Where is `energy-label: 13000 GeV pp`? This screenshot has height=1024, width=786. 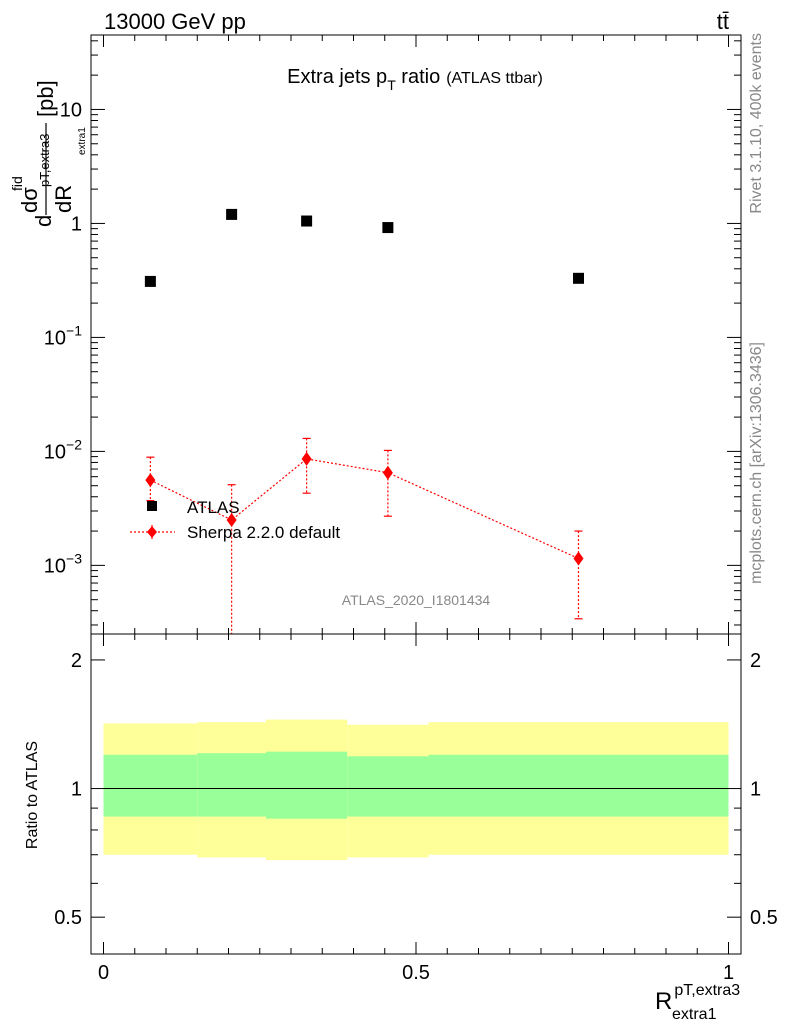 energy-label: 13000 GeV pp is located at coordinates (175, 21).